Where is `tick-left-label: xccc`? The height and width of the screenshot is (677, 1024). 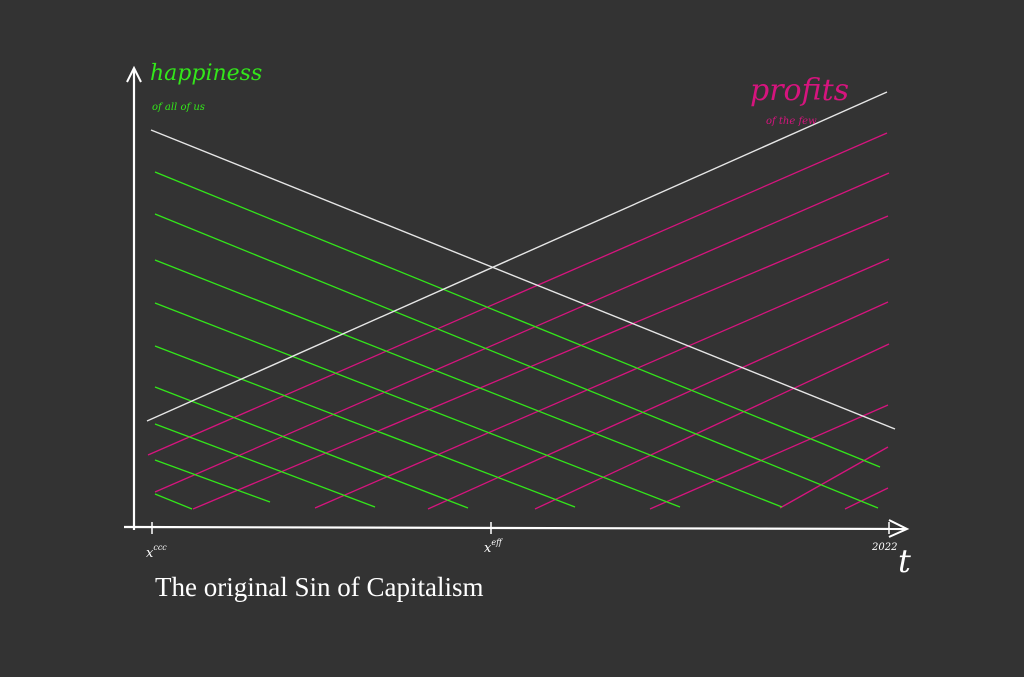 tick-left-label: xccc is located at coordinates (156, 552).